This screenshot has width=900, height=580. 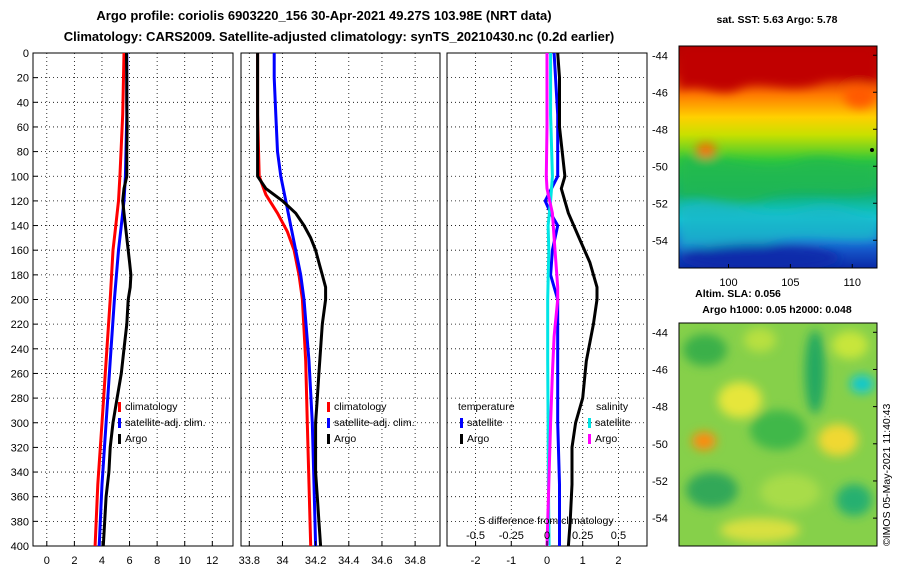 I want to click on x-tick-label: 34.2, so click(x=315, y=561).